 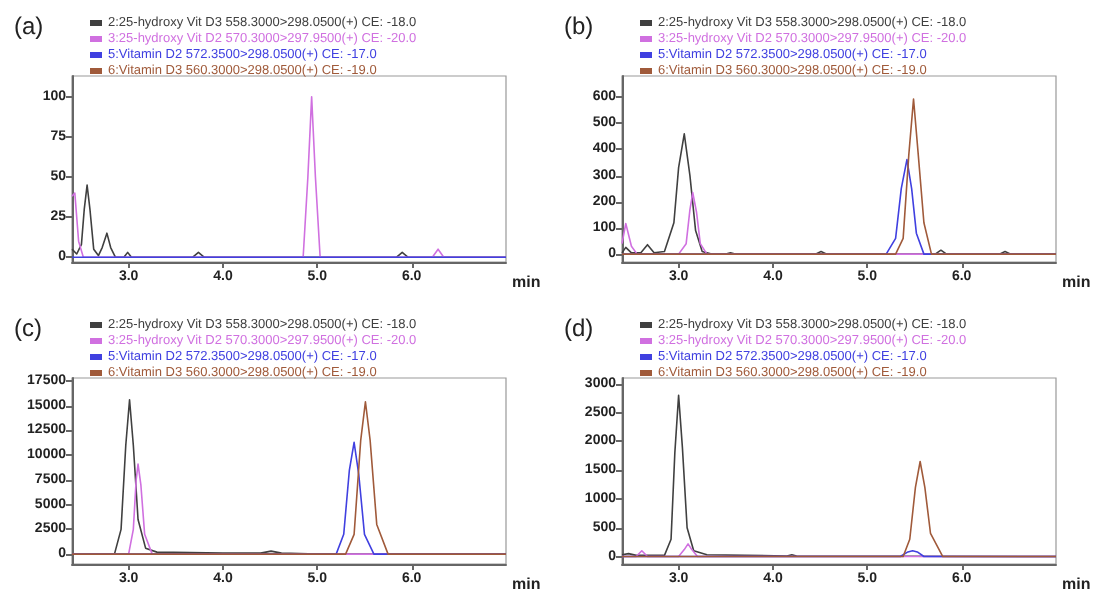 I want to click on chart-title: (a), so click(x=29, y=26).